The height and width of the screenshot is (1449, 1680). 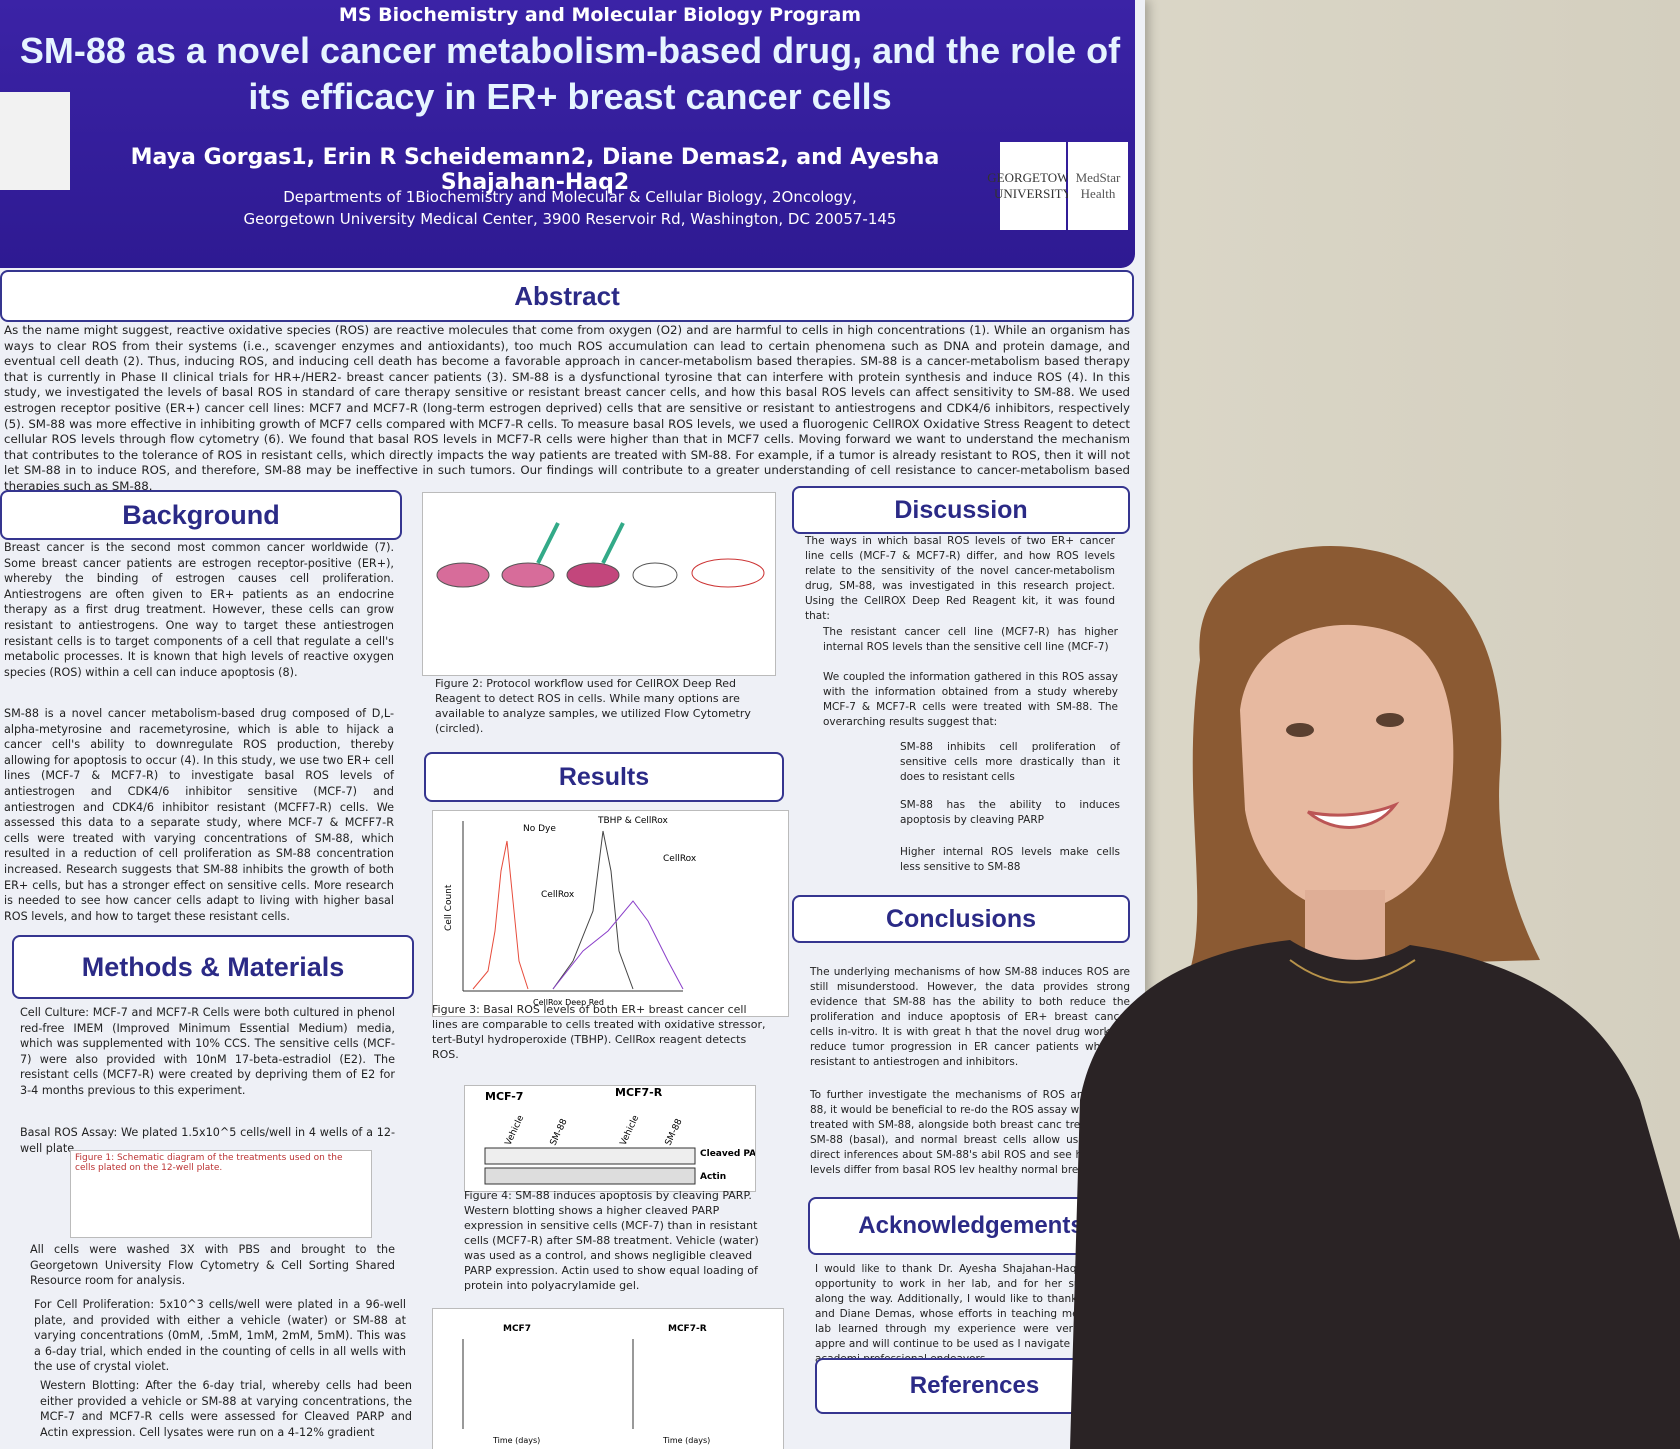 I want to click on section-heading: Abstract, so click(x=567, y=296).